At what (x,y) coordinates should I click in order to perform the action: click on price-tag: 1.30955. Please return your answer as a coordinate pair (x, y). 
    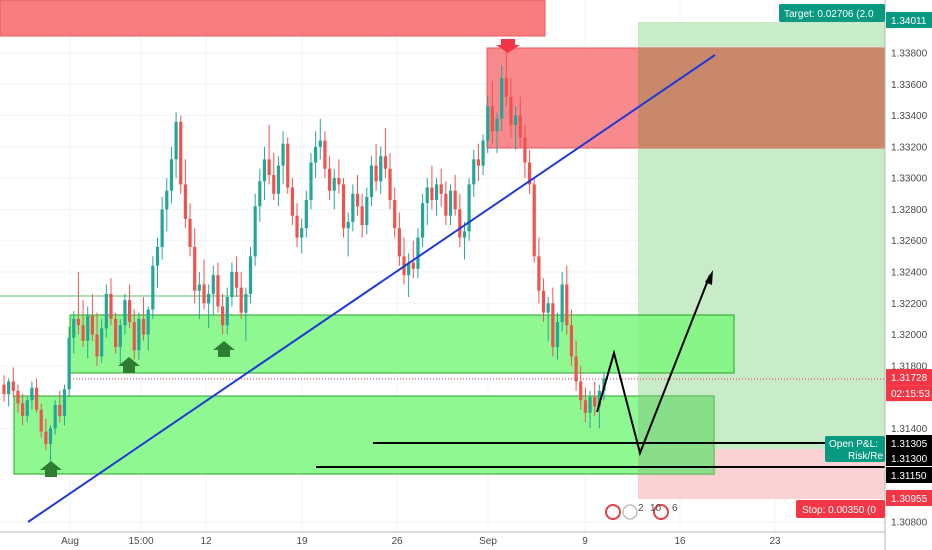
    Looking at the image, I should click on (909, 498).